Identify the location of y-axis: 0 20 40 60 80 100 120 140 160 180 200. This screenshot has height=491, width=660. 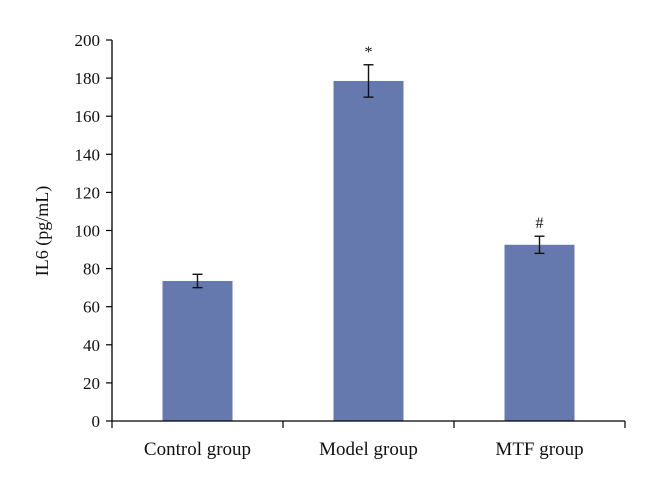
(94, 231).